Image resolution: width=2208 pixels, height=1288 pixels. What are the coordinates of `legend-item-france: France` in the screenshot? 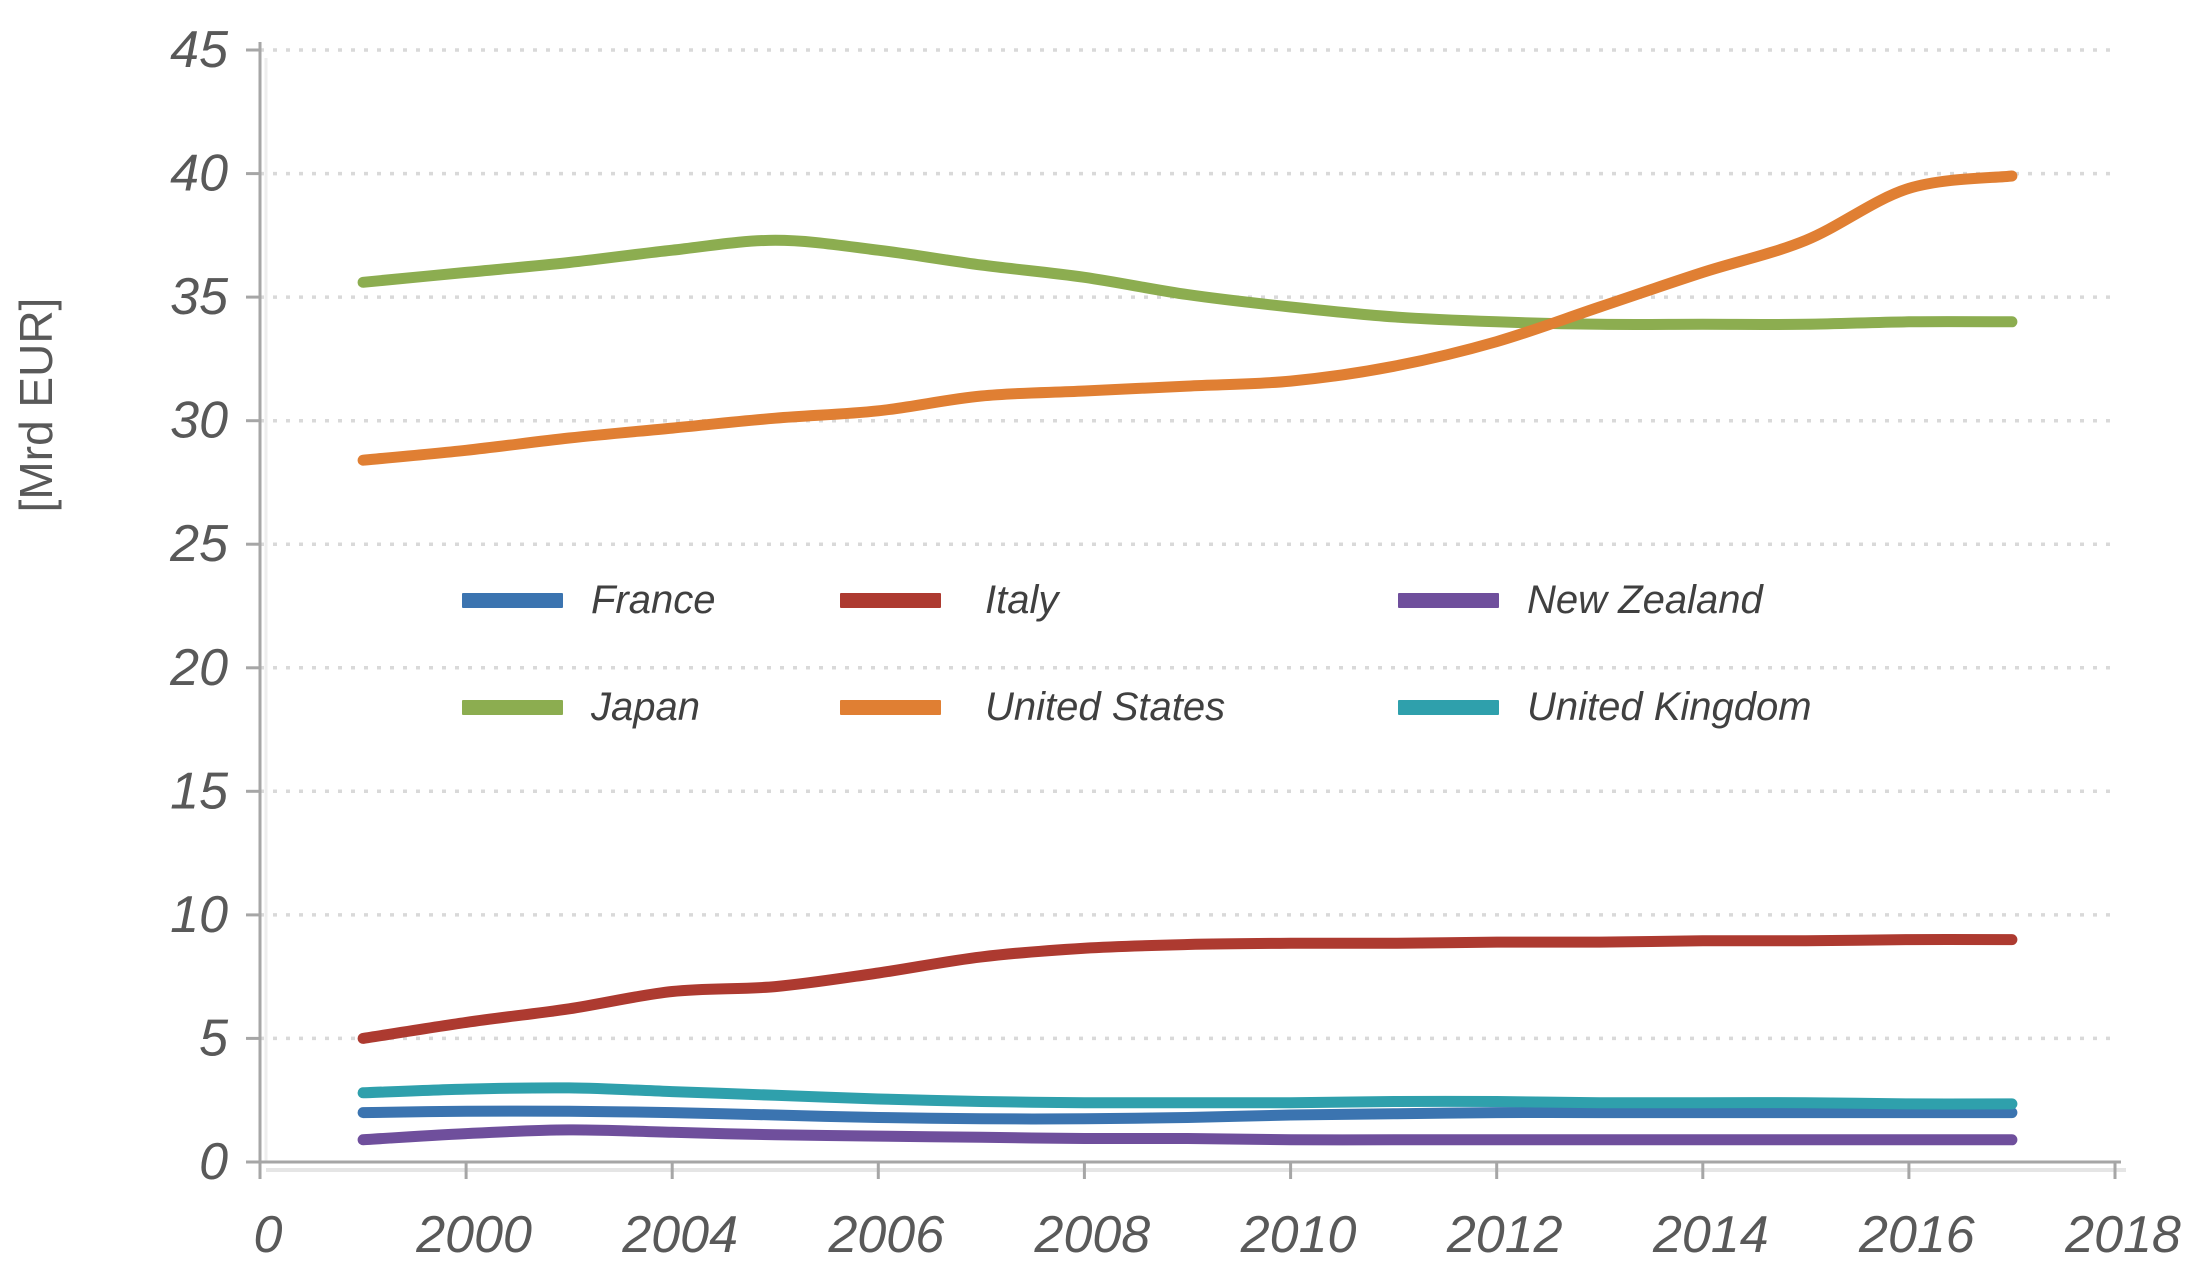 It's located at (589, 600).